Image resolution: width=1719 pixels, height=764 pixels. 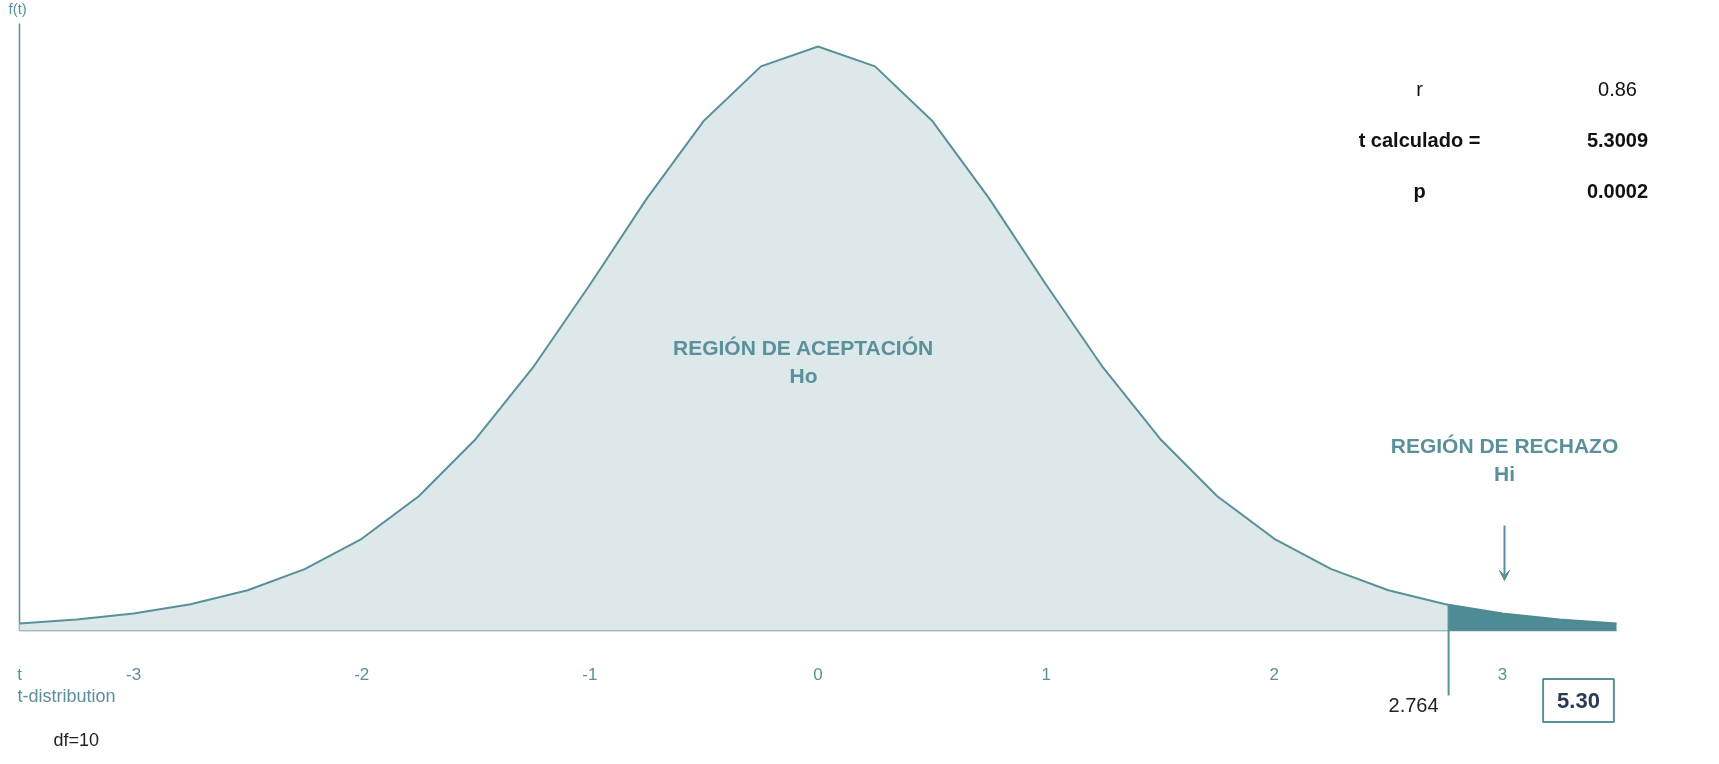 I want to click on annotation: p, so click(x=1419, y=190).